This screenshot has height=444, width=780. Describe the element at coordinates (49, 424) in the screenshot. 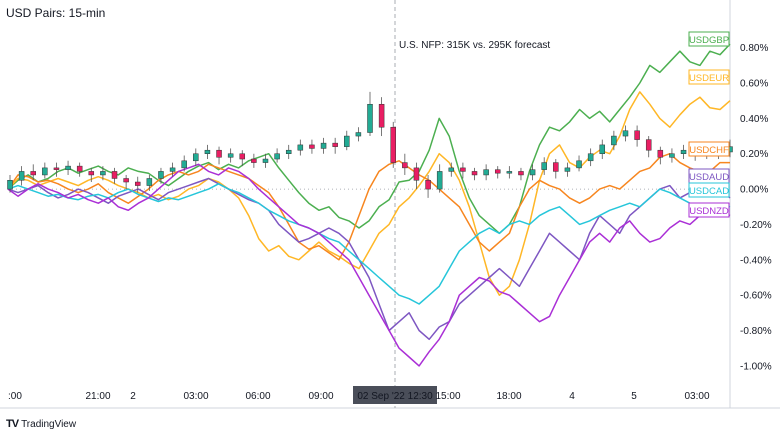

I see `brand-label: TradingView` at that location.